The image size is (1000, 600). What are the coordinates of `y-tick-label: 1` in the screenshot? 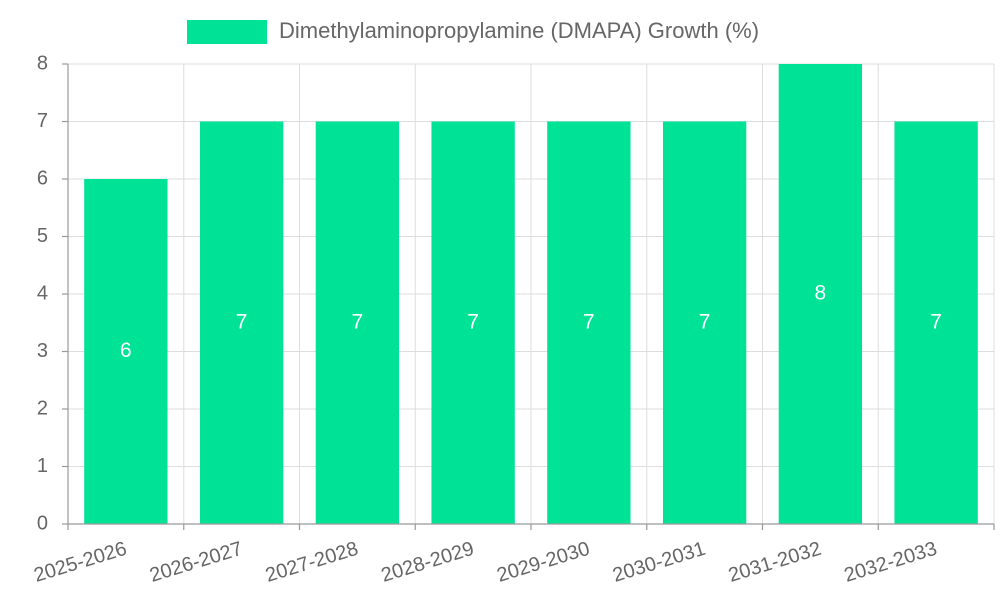 It's located at (42, 466).